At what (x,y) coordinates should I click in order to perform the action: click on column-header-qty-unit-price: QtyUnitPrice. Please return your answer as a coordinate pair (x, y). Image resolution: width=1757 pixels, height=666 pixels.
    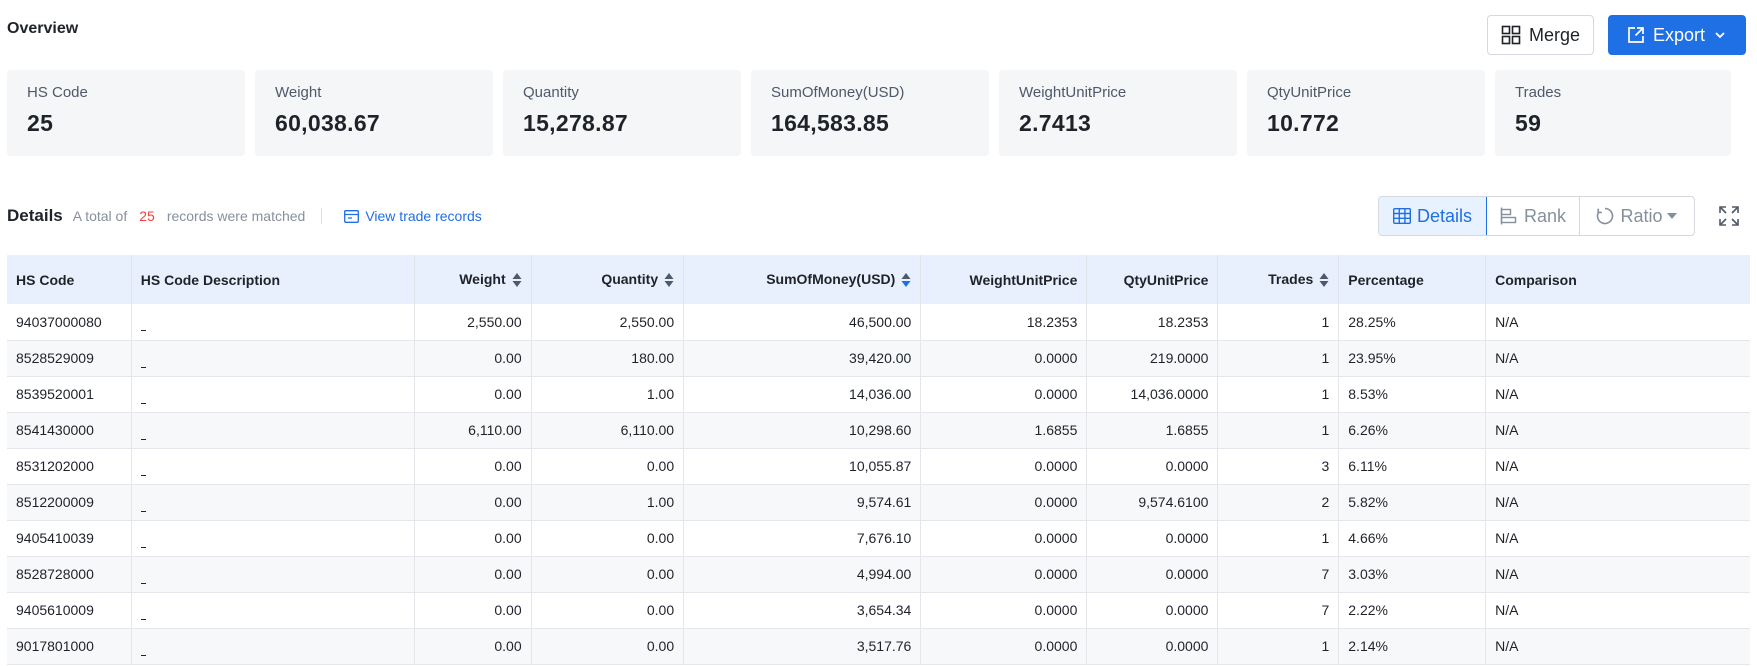
    Looking at the image, I should click on (1152, 279).